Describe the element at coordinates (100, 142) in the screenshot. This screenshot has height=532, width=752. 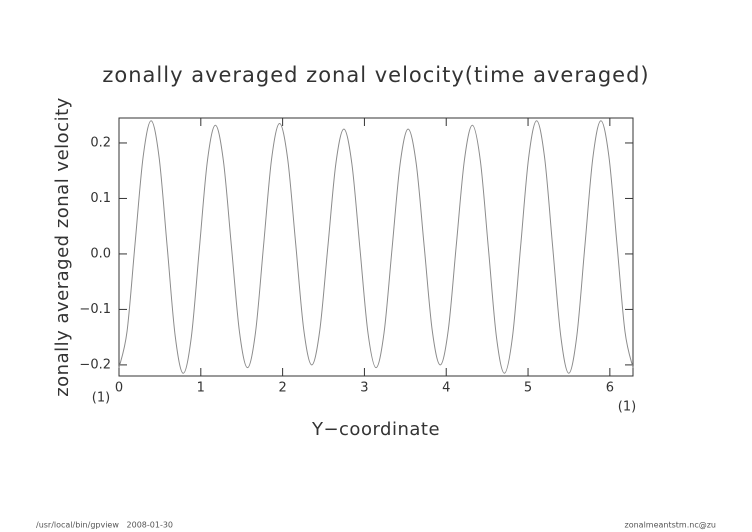
I see `y-tick-label: 0.2` at that location.